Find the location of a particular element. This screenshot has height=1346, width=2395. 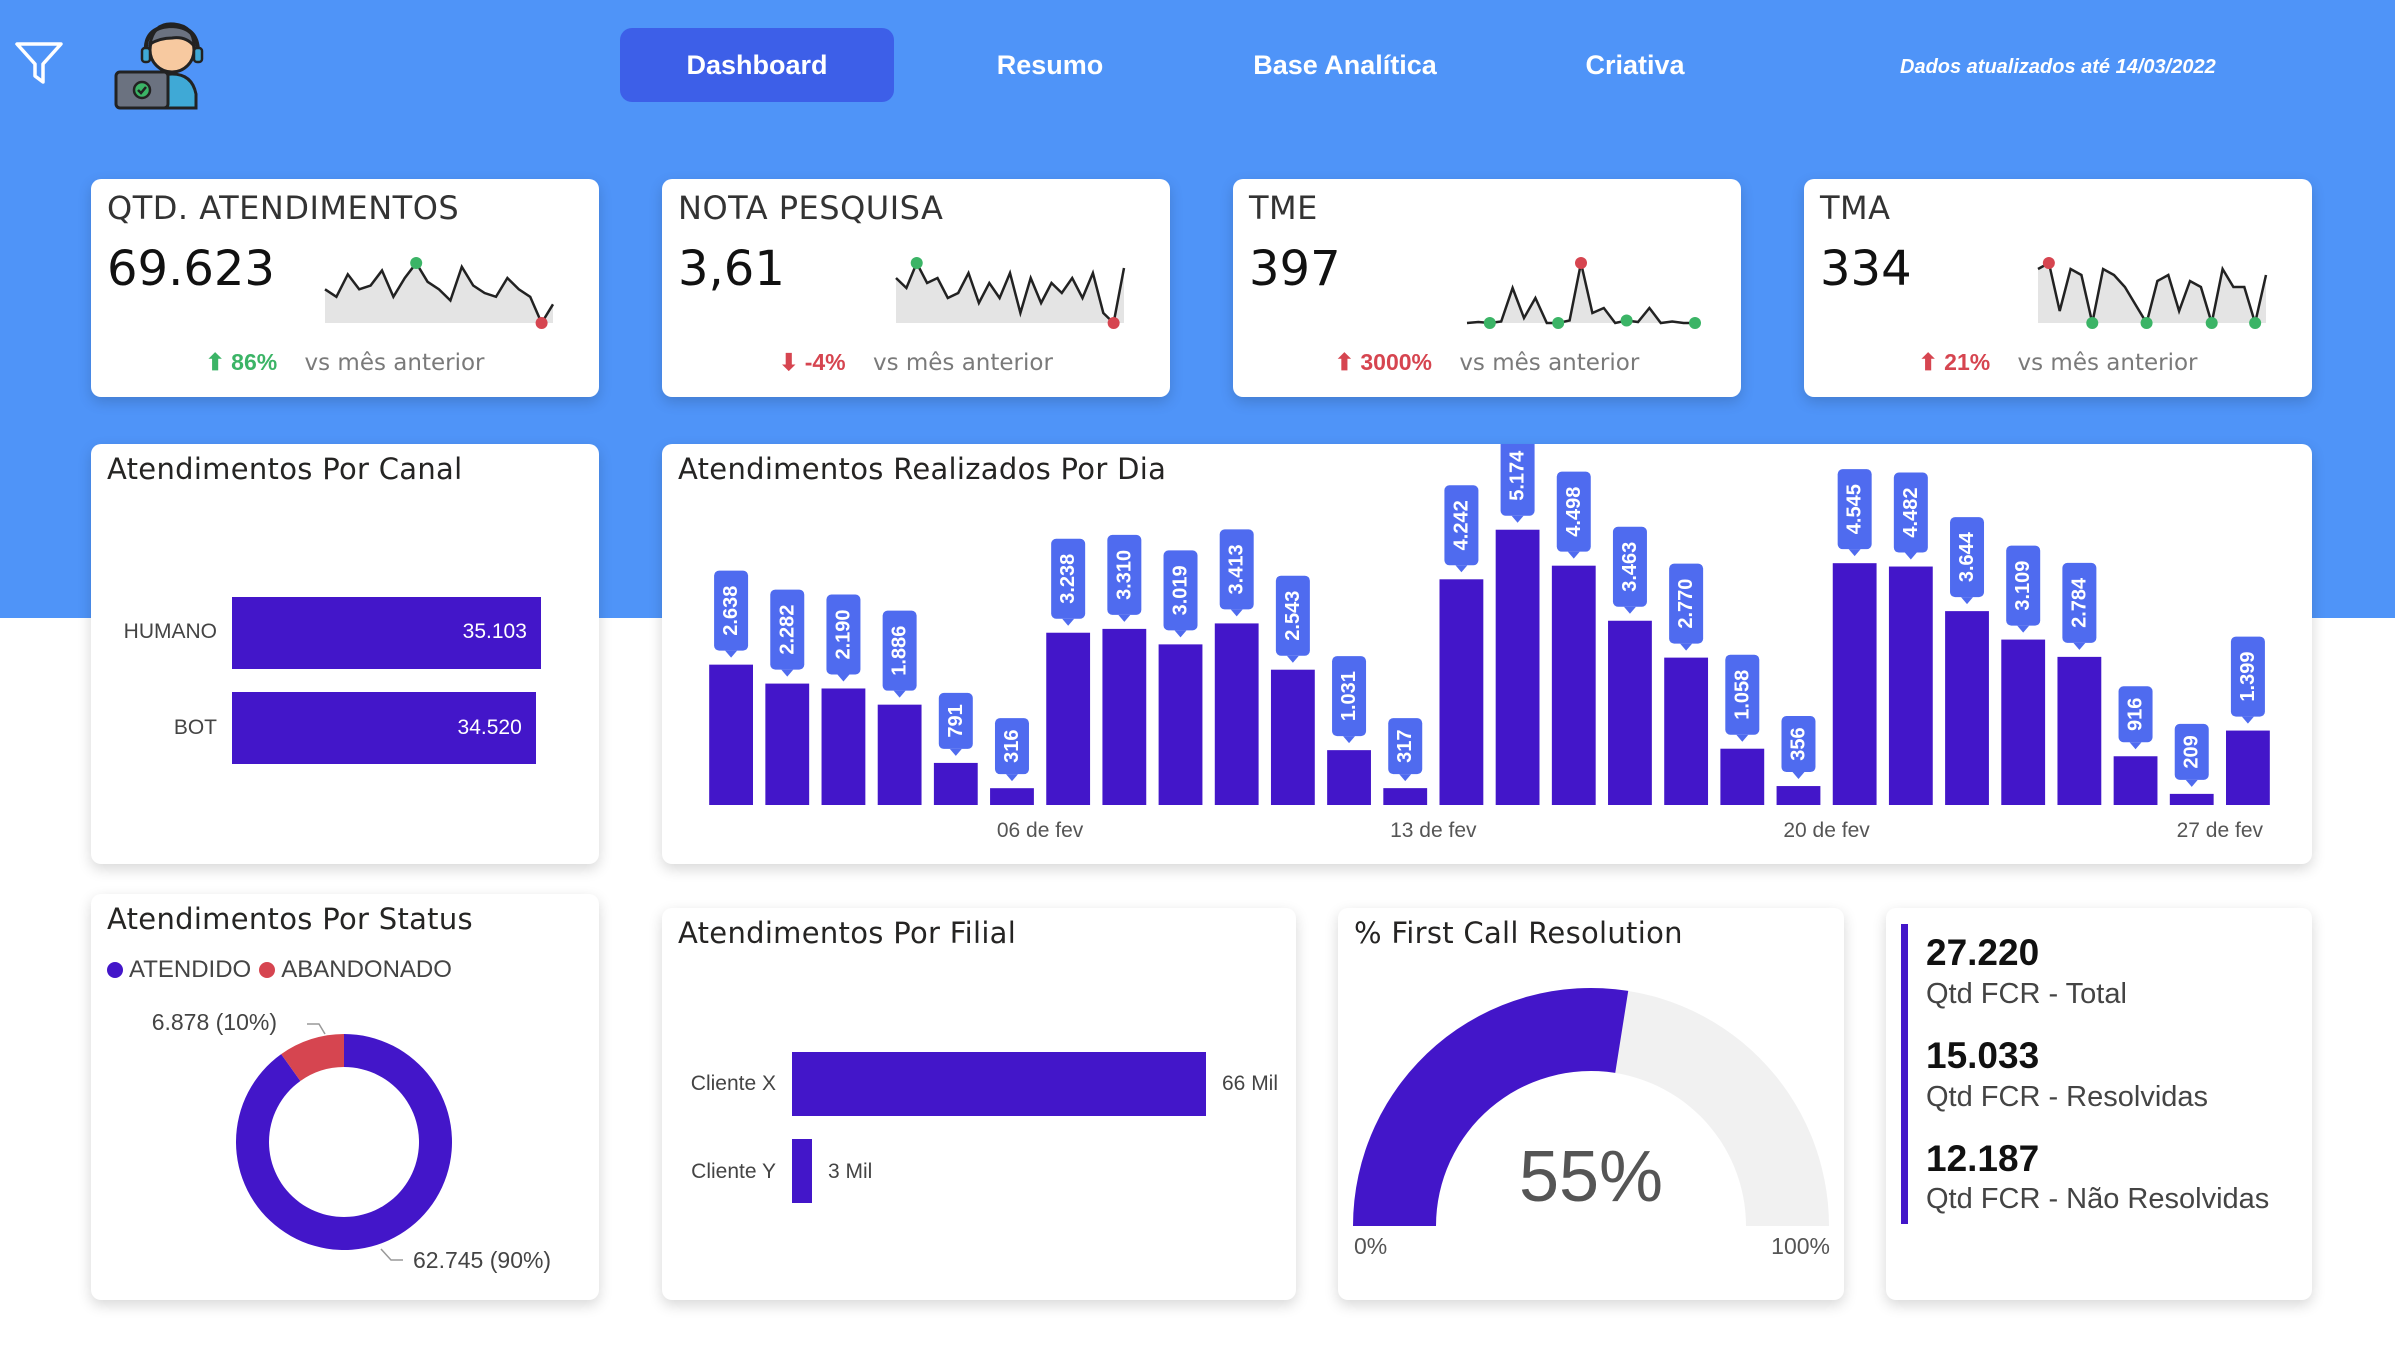

bar-category-label: HUMANO is located at coordinates (170, 631).